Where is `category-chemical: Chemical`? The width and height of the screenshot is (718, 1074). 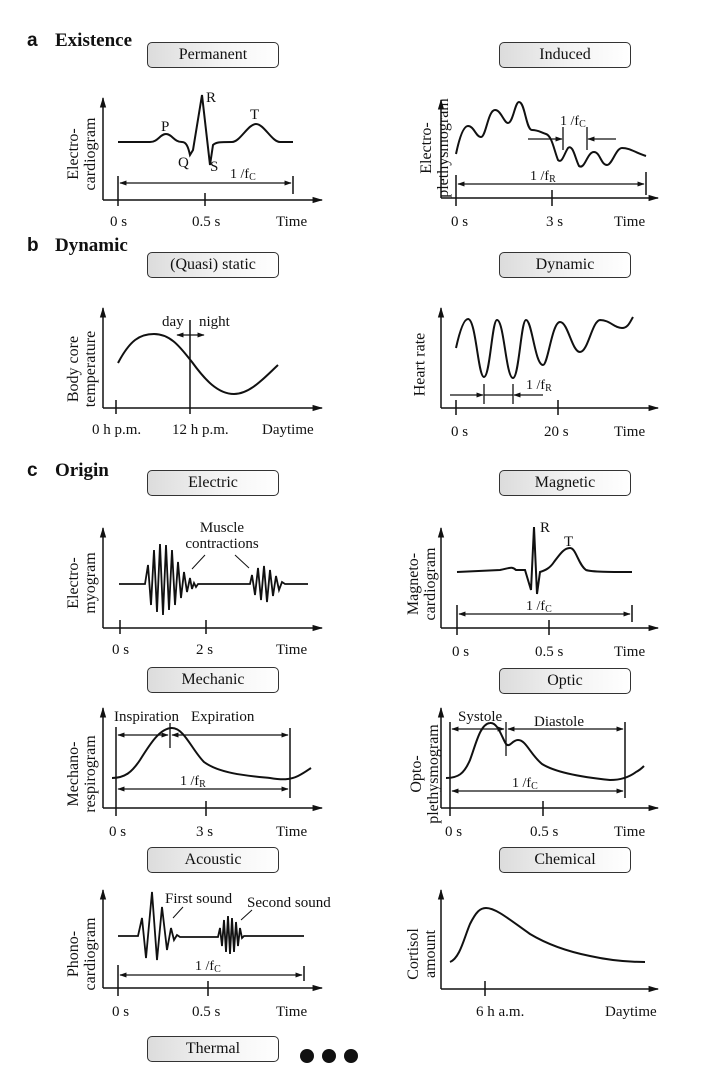 category-chemical: Chemical is located at coordinates (565, 860).